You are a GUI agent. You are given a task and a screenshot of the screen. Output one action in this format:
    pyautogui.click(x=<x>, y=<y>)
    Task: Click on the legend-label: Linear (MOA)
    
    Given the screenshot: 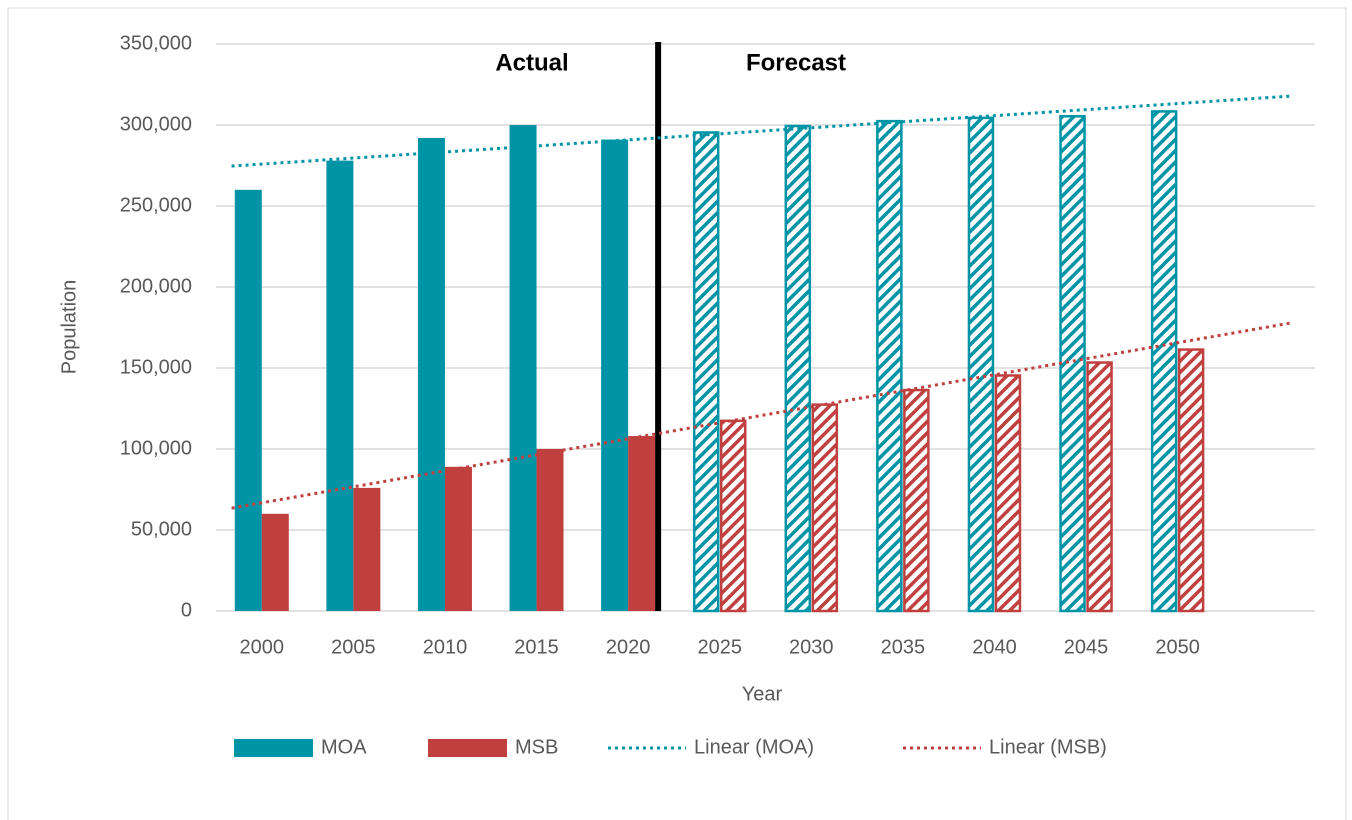 What is the action you would take?
    pyautogui.click(x=754, y=747)
    